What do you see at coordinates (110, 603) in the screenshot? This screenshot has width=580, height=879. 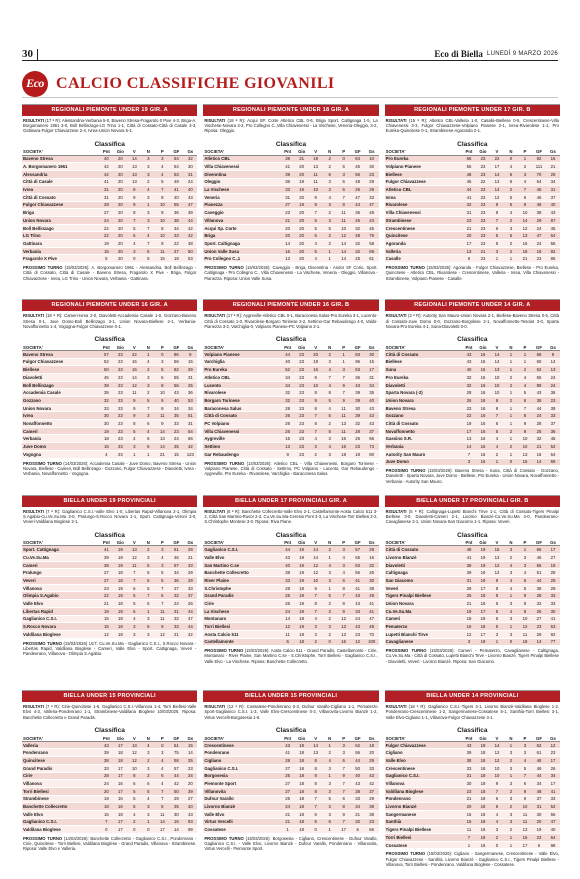 I see `table-row: Valle Elvo 21 18 5 6 7 24 26` at bounding box center [110, 603].